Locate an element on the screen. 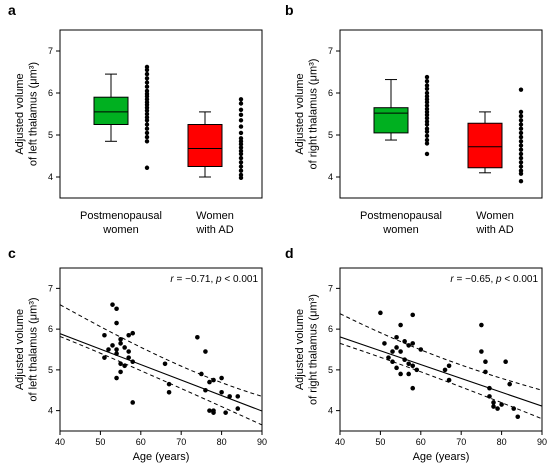 This screenshot has height=465, width=550. correlation-annotation: r = −0.65, p < 0.001 is located at coordinates (494, 279).